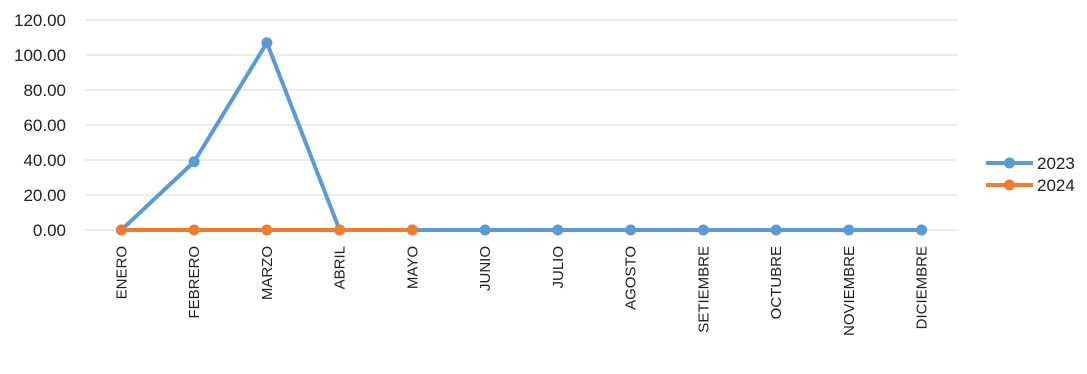  What do you see at coordinates (922, 287) in the screenshot?
I see `x-tick-label: DICIEMBRE` at bounding box center [922, 287].